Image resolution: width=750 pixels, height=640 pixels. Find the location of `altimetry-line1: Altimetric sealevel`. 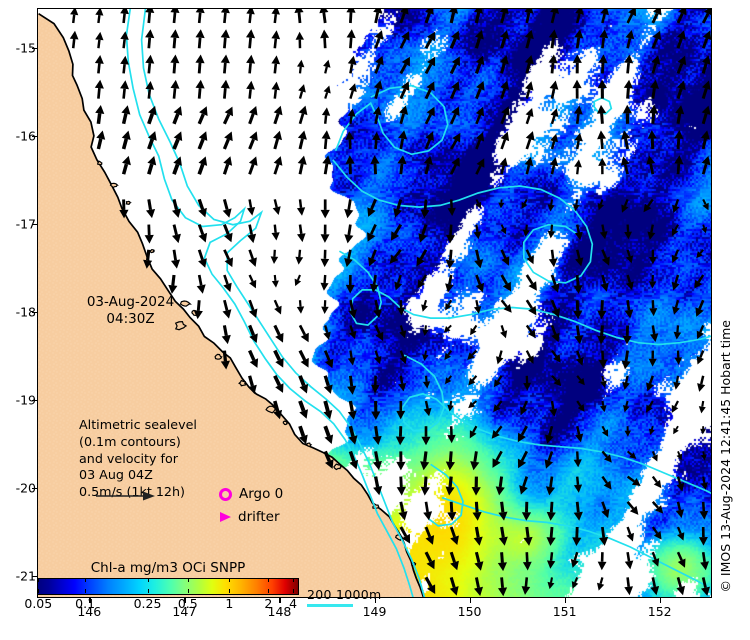

altimetry-line1: Altimetric sealevel is located at coordinates (138, 424).